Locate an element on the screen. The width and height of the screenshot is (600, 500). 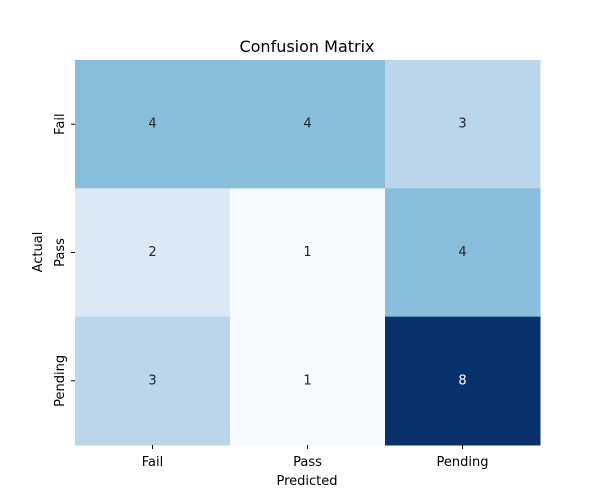
cell-value-0-1: 4 is located at coordinates (307, 124).